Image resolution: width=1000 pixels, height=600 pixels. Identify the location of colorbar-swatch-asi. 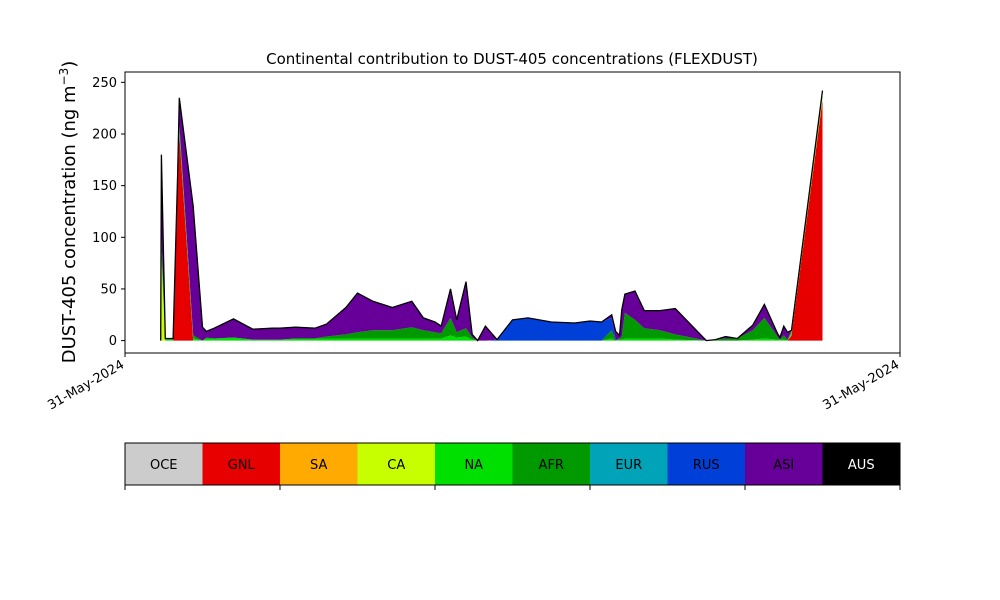
(784, 464).